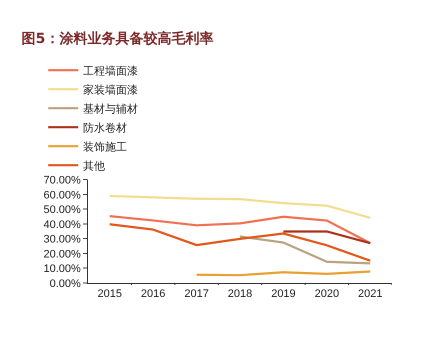 The image size is (432, 348). Describe the element at coordinates (110, 109) in the screenshot. I see `legend-label: 基材与辅材` at that location.